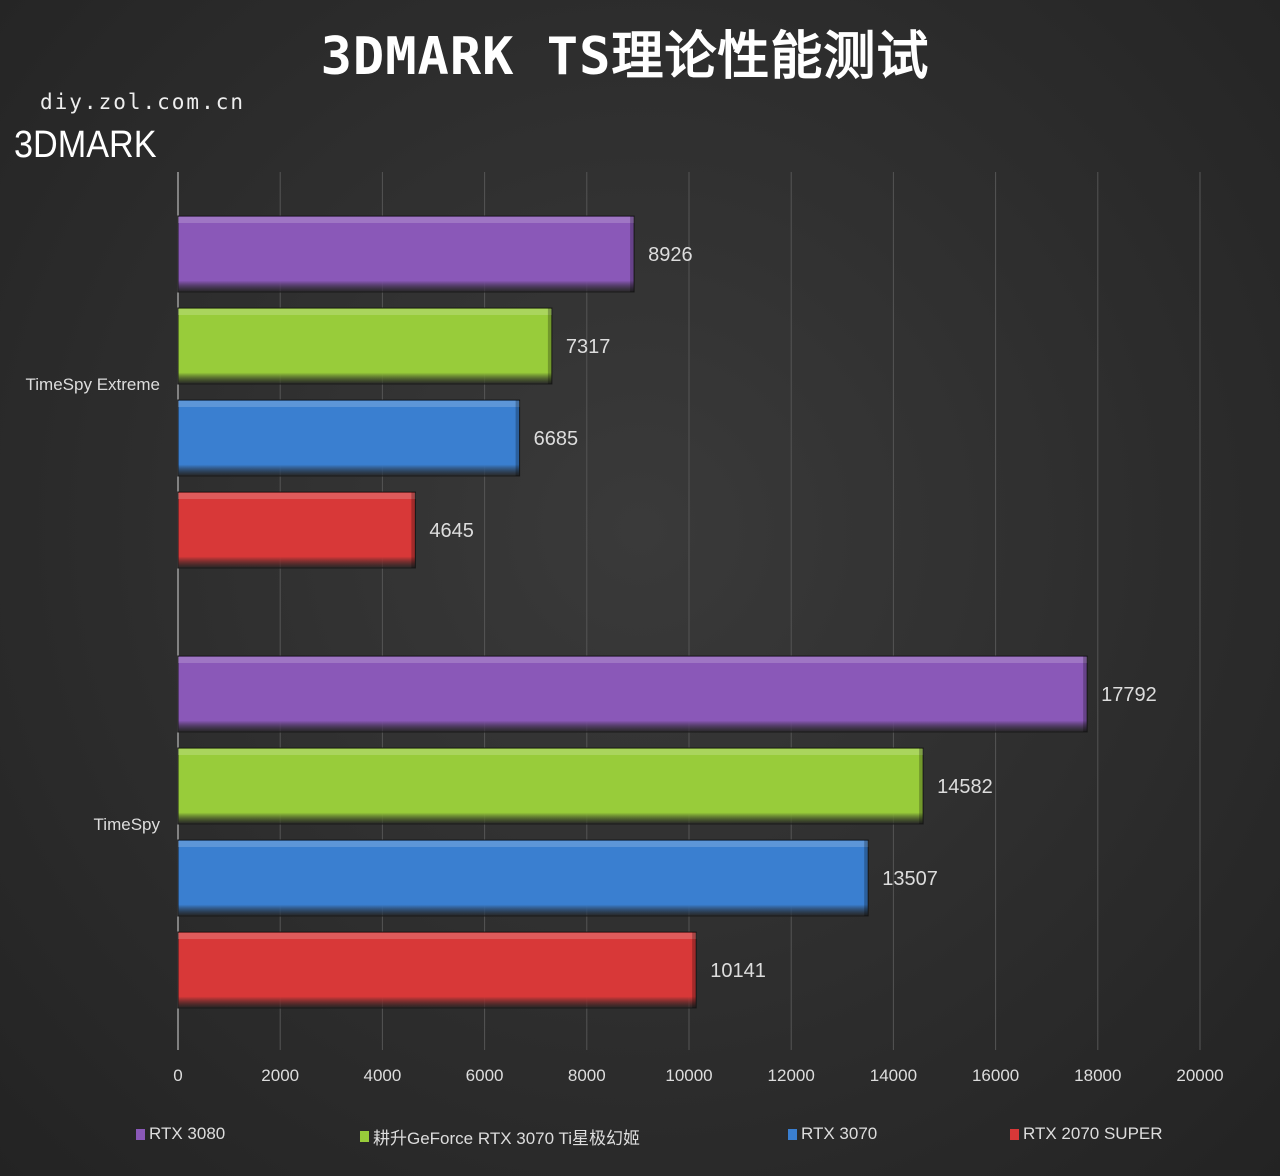  What do you see at coordinates (485, 1075) in the screenshot?
I see `x-tick-label: 6000` at bounding box center [485, 1075].